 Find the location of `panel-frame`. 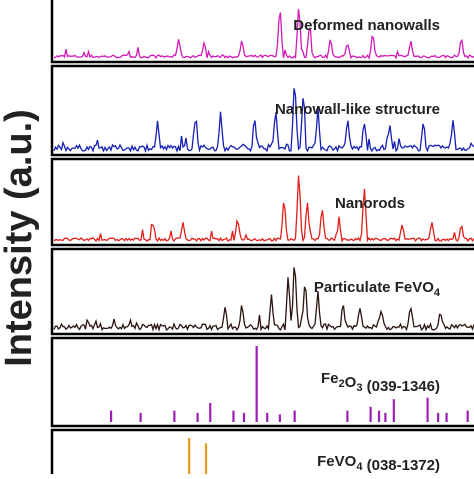

panel-frame is located at coordinates (262, 32).